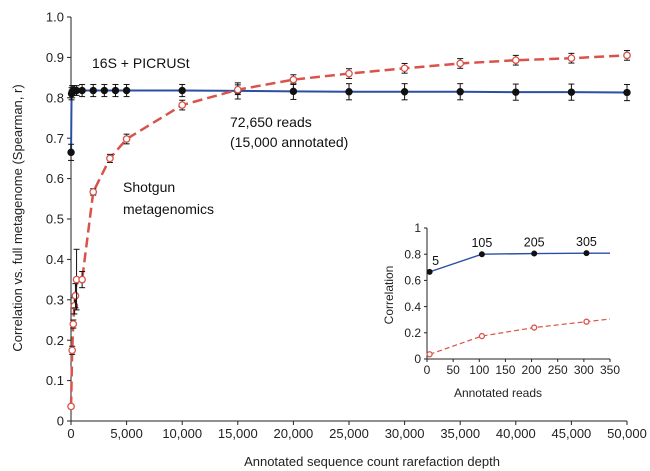  What do you see at coordinates (141, 63) in the screenshot?
I see `picrust-series-label: 16S + PICRUSt` at bounding box center [141, 63].